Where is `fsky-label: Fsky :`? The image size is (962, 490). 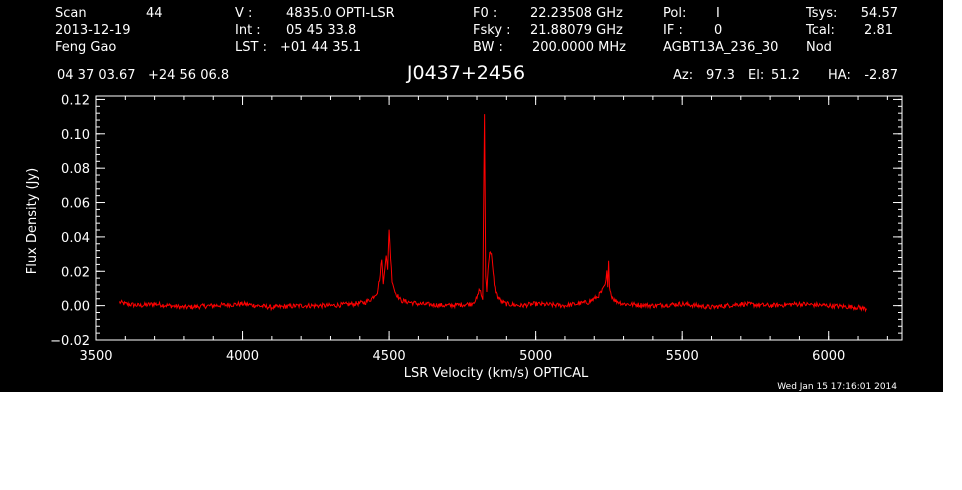
fsky-label: Fsky : is located at coordinates (492, 30).